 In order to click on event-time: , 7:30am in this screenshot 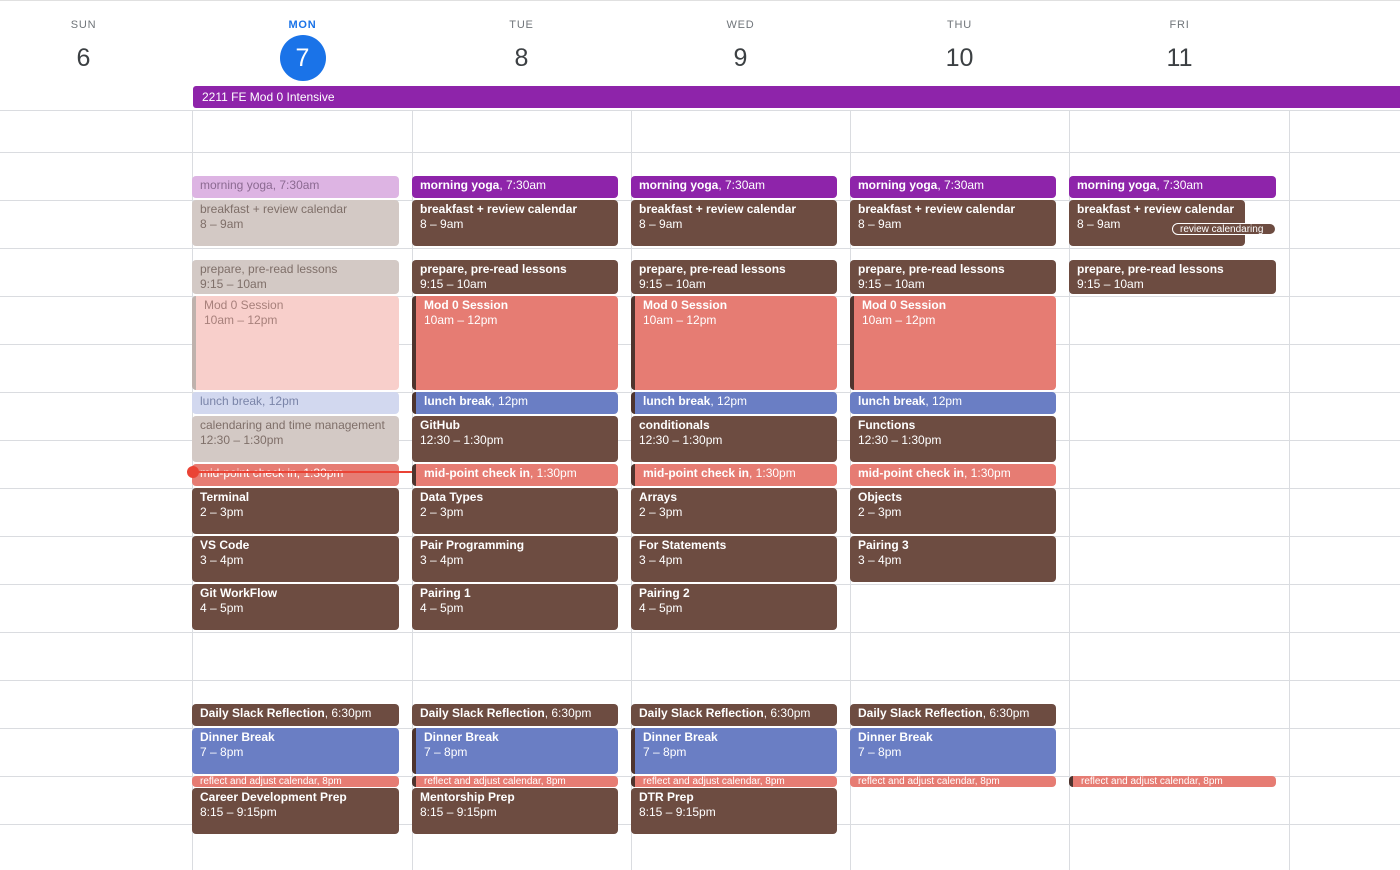, I will do `click(742, 185)`.